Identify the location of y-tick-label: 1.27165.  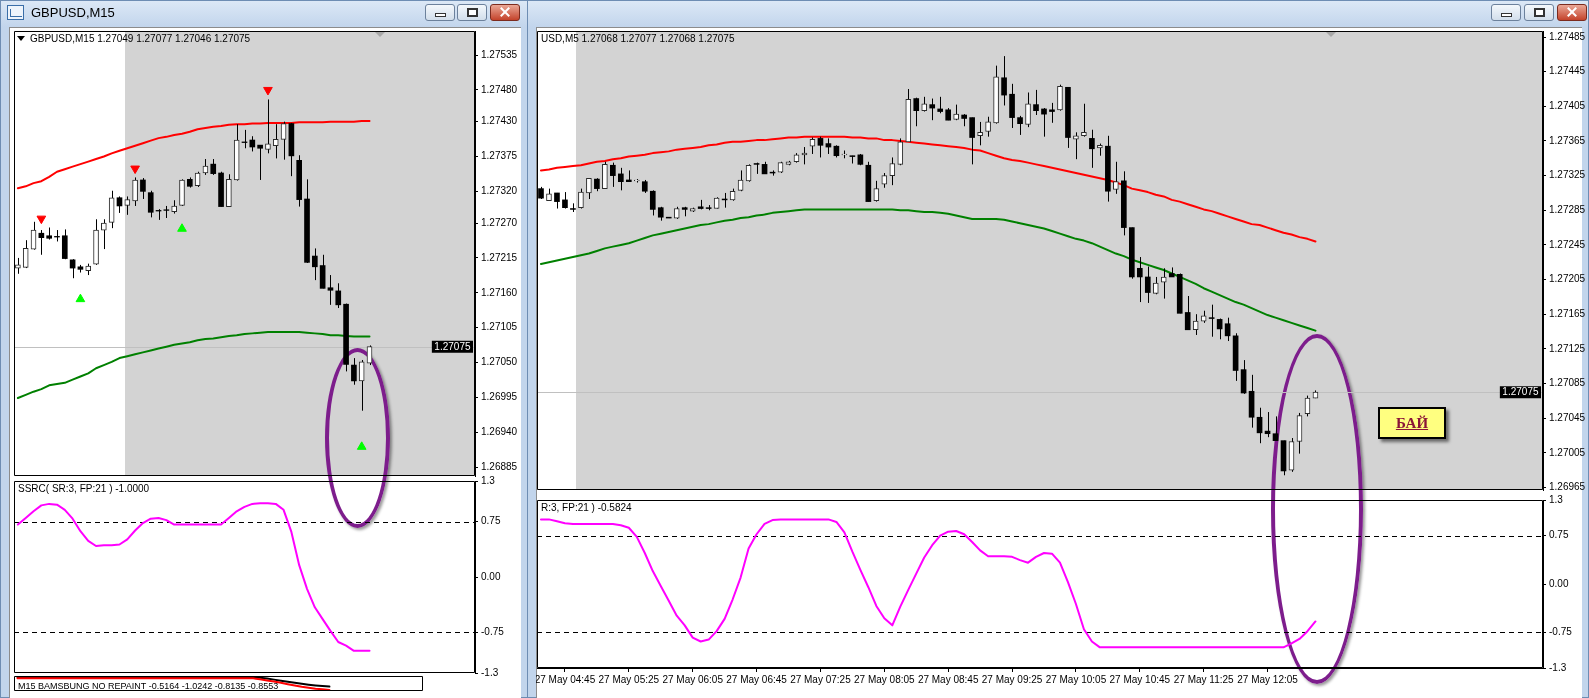
(1567, 313).